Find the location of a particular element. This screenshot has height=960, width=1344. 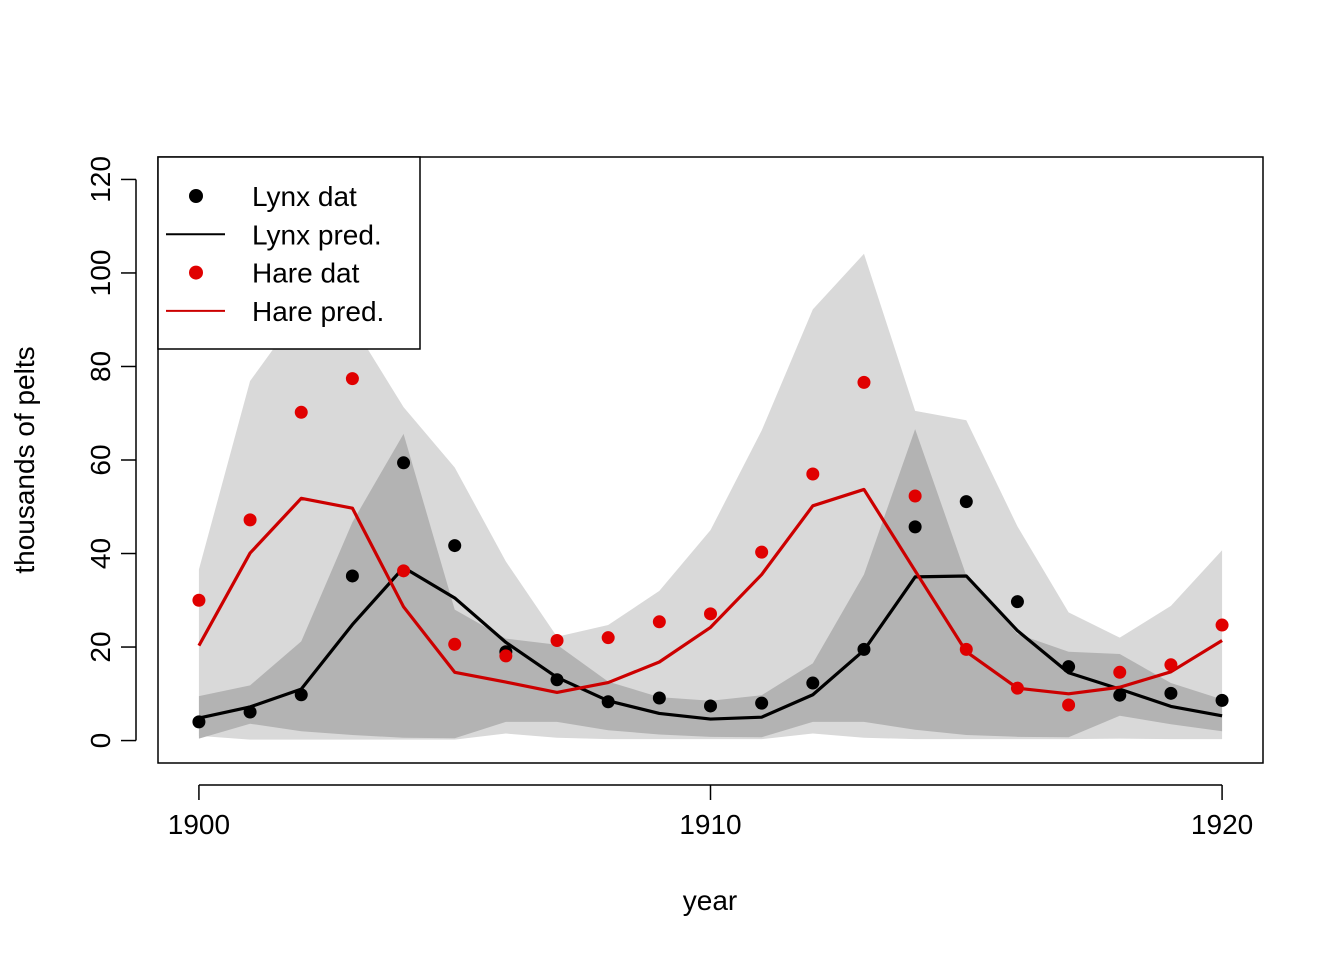

legend-lynx-dat-label: Lynx dat is located at coordinates (304, 196).